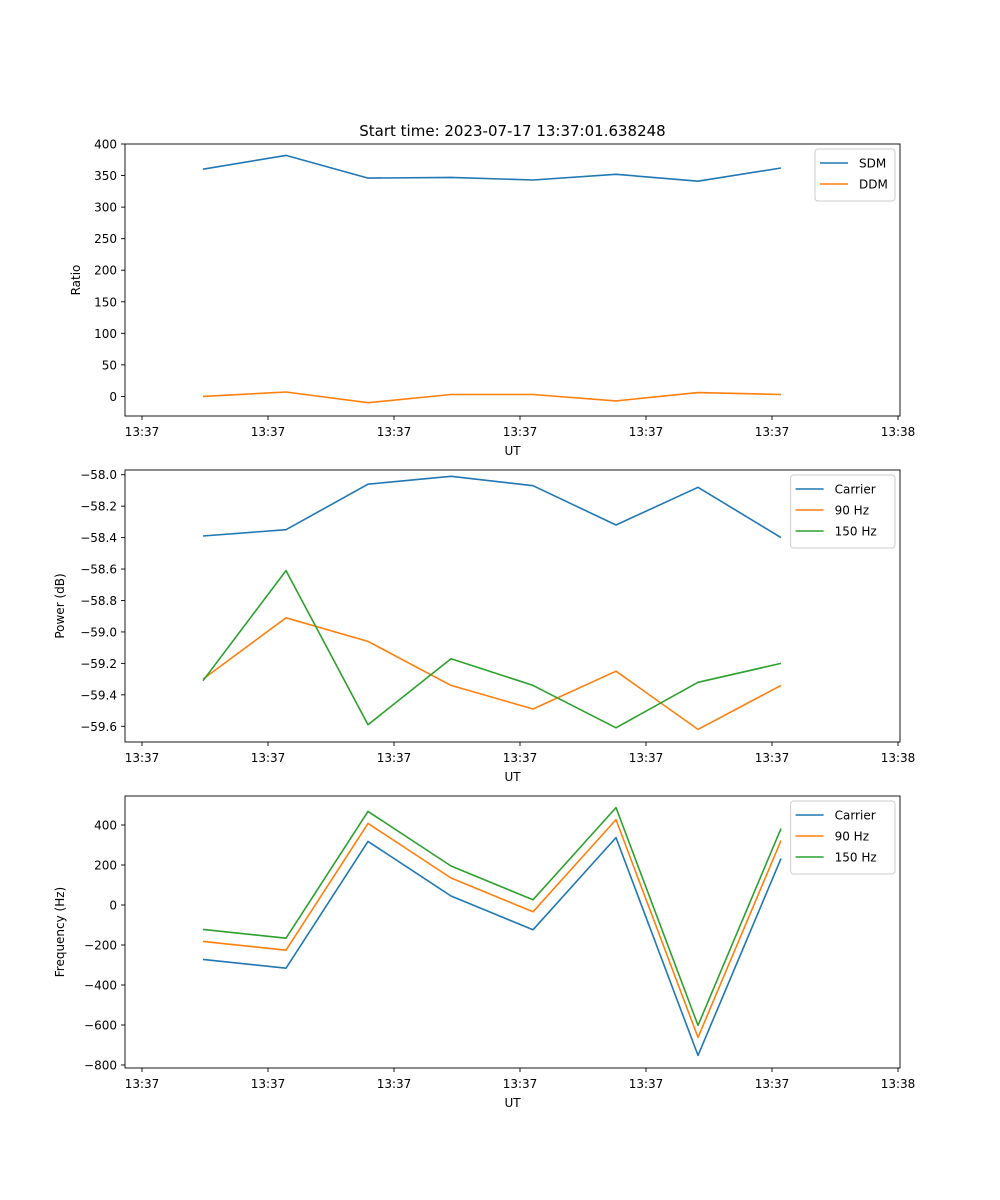  I want to click on legend-label: DDM, so click(873, 185).